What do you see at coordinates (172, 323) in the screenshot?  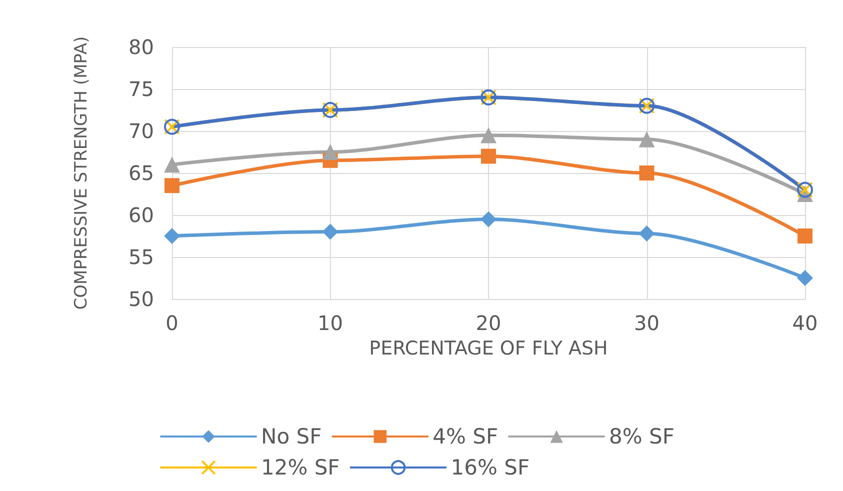 I see `x-tick-label: 0` at bounding box center [172, 323].